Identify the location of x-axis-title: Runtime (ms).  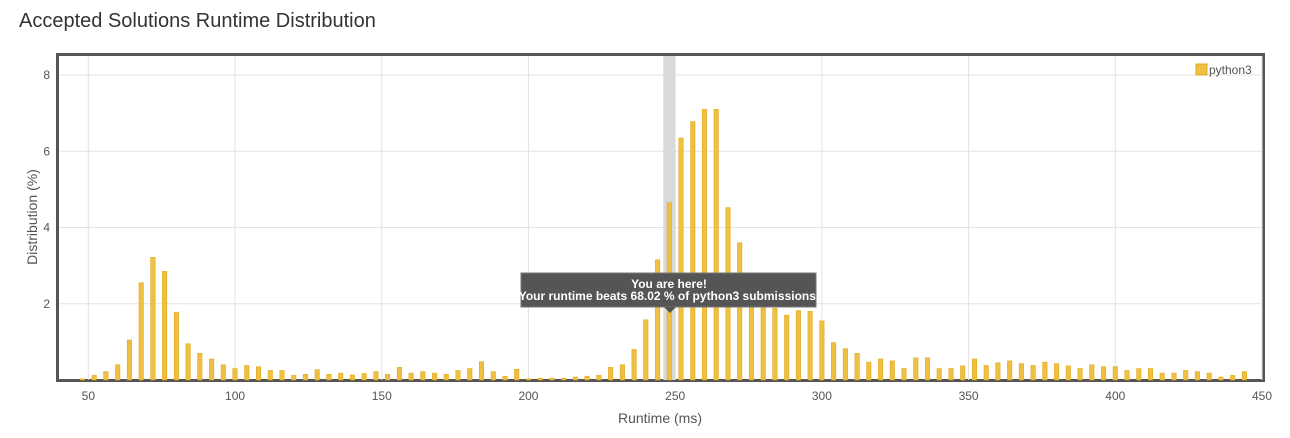
(660, 418).